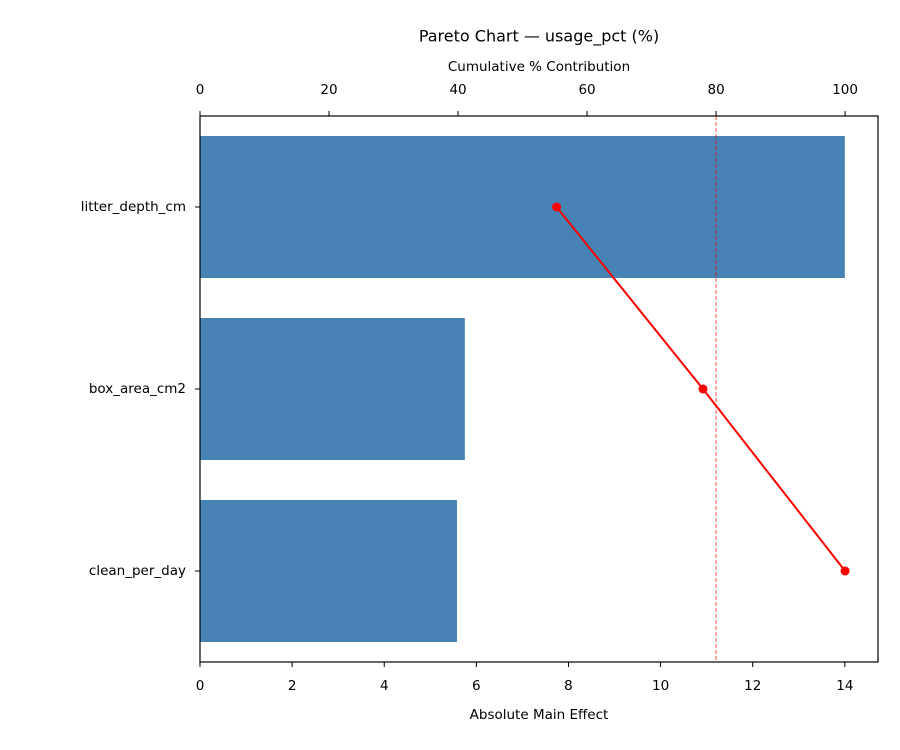 The height and width of the screenshot is (750, 900). Describe the element at coordinates (844, 686) in the screenshot. I see `x-tick-label: 14` at that location.